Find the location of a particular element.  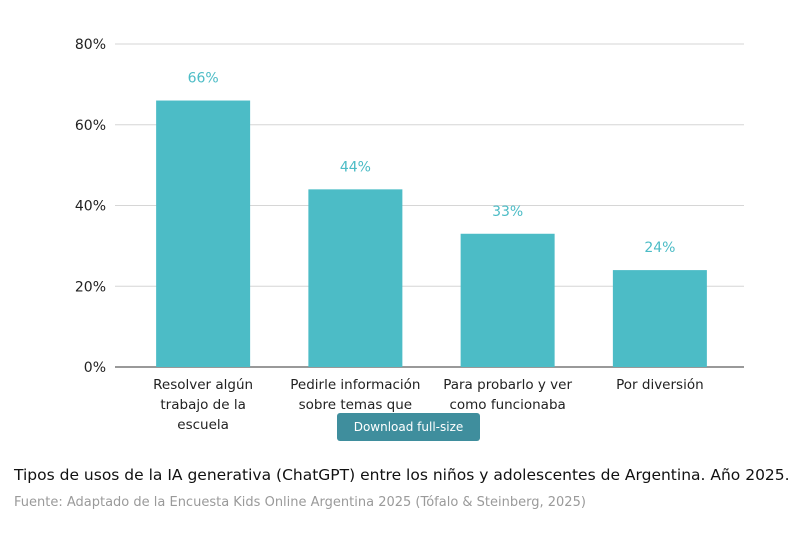

data-label: 33% is located at coordinates (507, 212).